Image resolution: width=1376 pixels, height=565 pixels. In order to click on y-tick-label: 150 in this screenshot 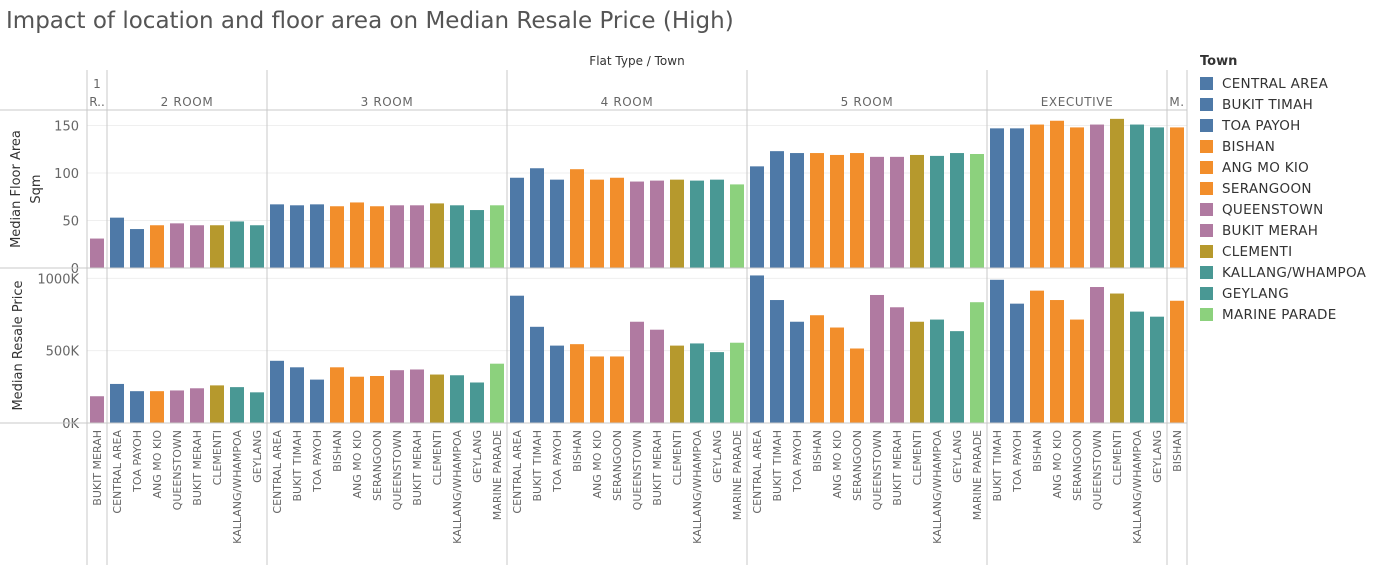, I will do `click(66, 127)`.